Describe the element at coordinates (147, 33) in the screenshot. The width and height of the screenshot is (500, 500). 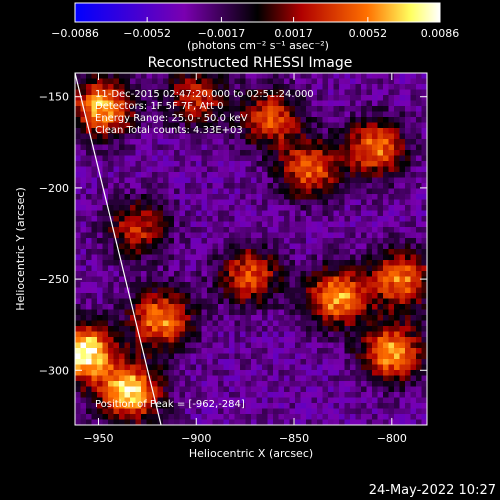
I see `colorbar-tick-label: −0.0052` at that location.